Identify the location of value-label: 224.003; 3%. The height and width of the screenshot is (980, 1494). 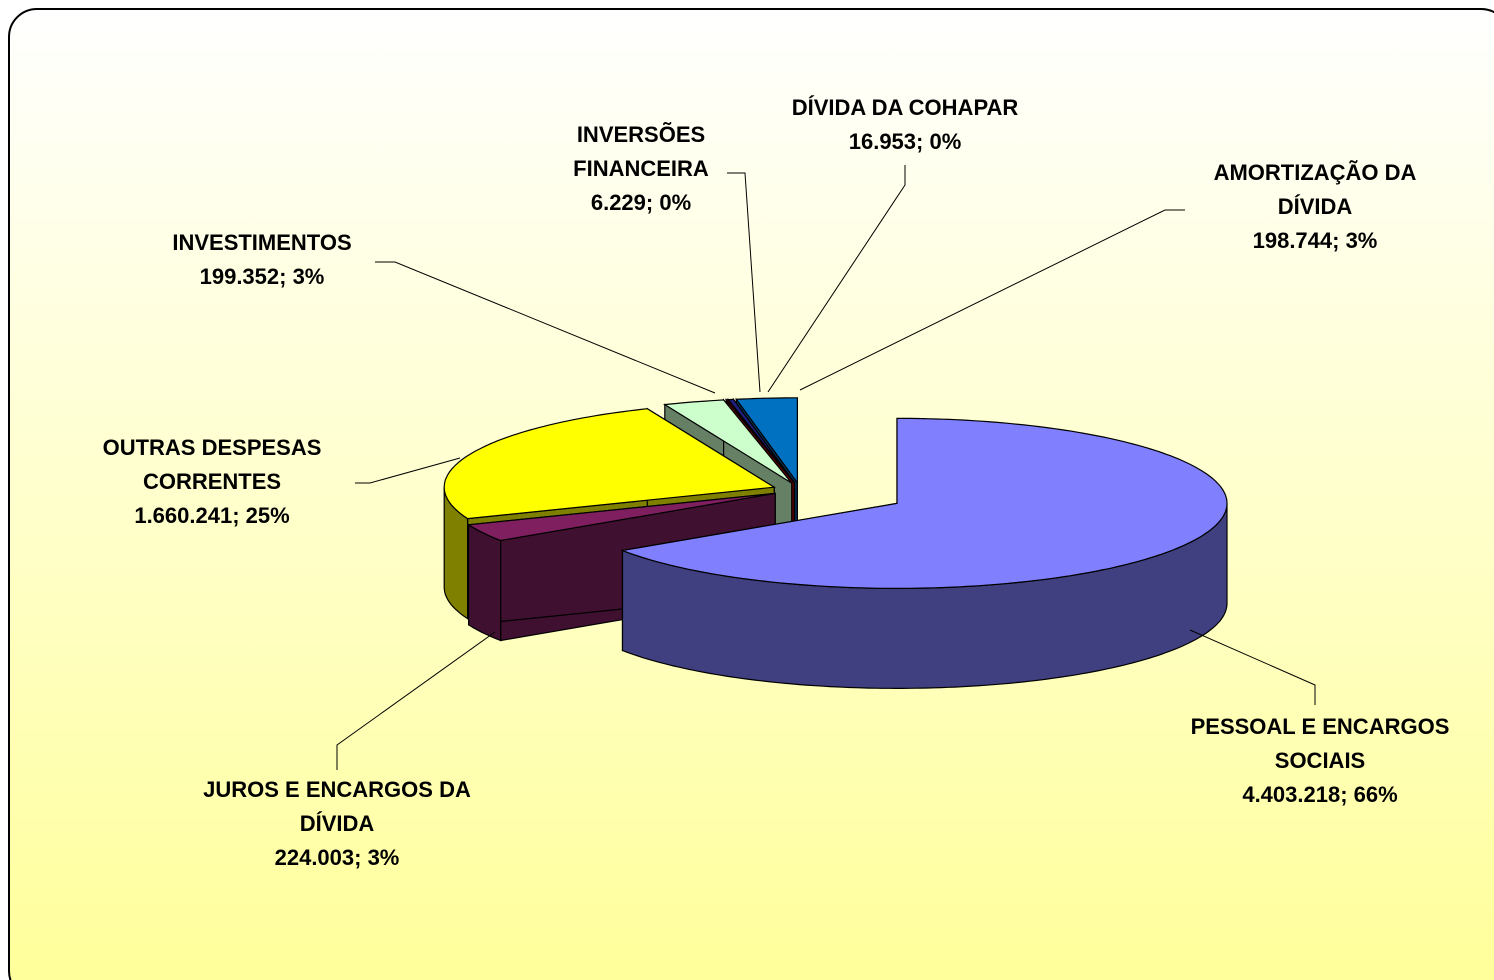
(337, 857).